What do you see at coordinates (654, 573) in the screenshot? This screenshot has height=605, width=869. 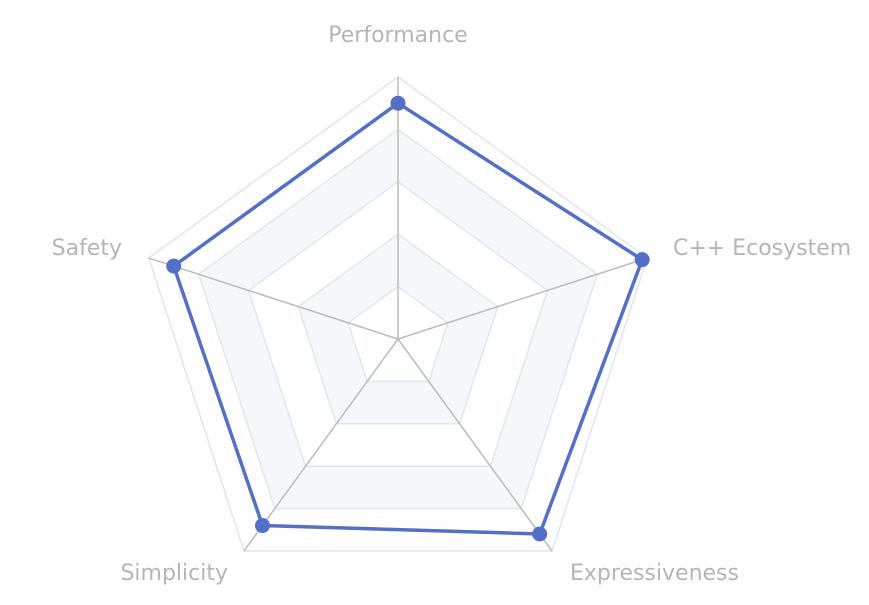 I see `axis-label-expressiveness: Expressiveness` at bounding box center [654, 573].